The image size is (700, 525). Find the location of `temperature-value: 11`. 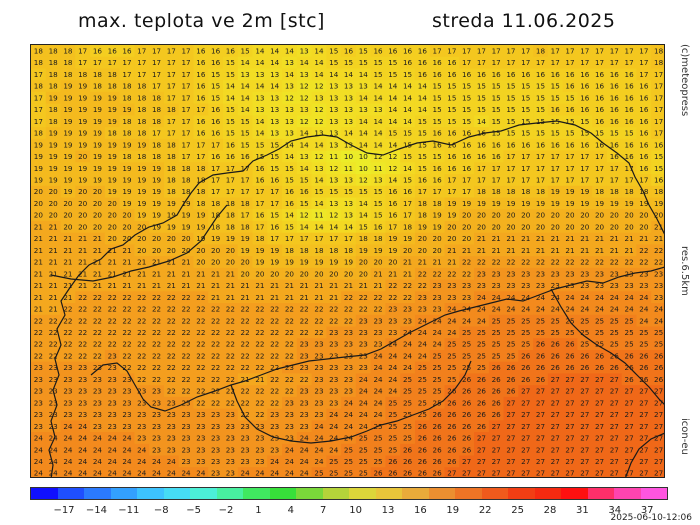

temperature-value: 11 is located at coordinates (318, 215).